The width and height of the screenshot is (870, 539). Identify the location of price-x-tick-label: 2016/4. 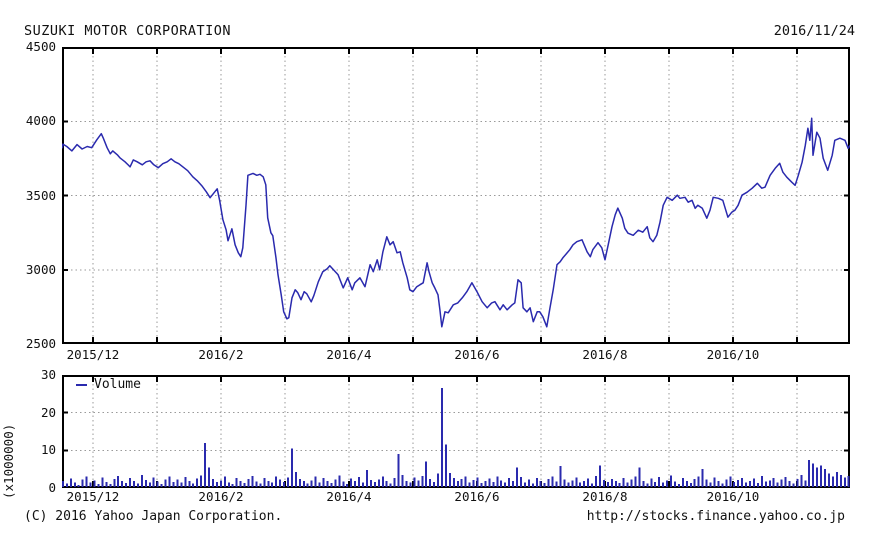
(349, 354).